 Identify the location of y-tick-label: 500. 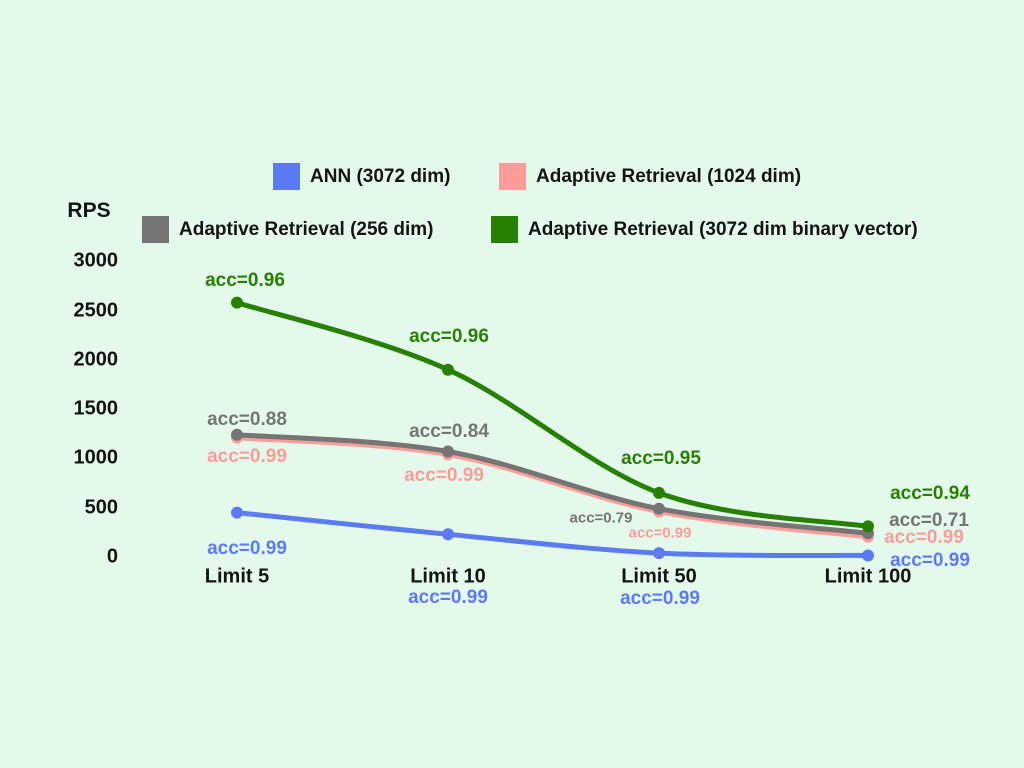
(101, 507).